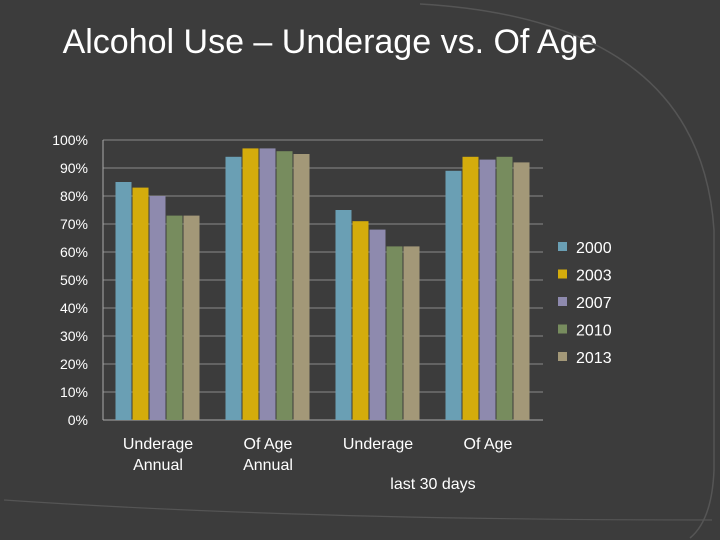  What do you see at coordinates (594, 331) in the screenshot?
I see `legend-label: 2010` at bounding box center [594, 331].